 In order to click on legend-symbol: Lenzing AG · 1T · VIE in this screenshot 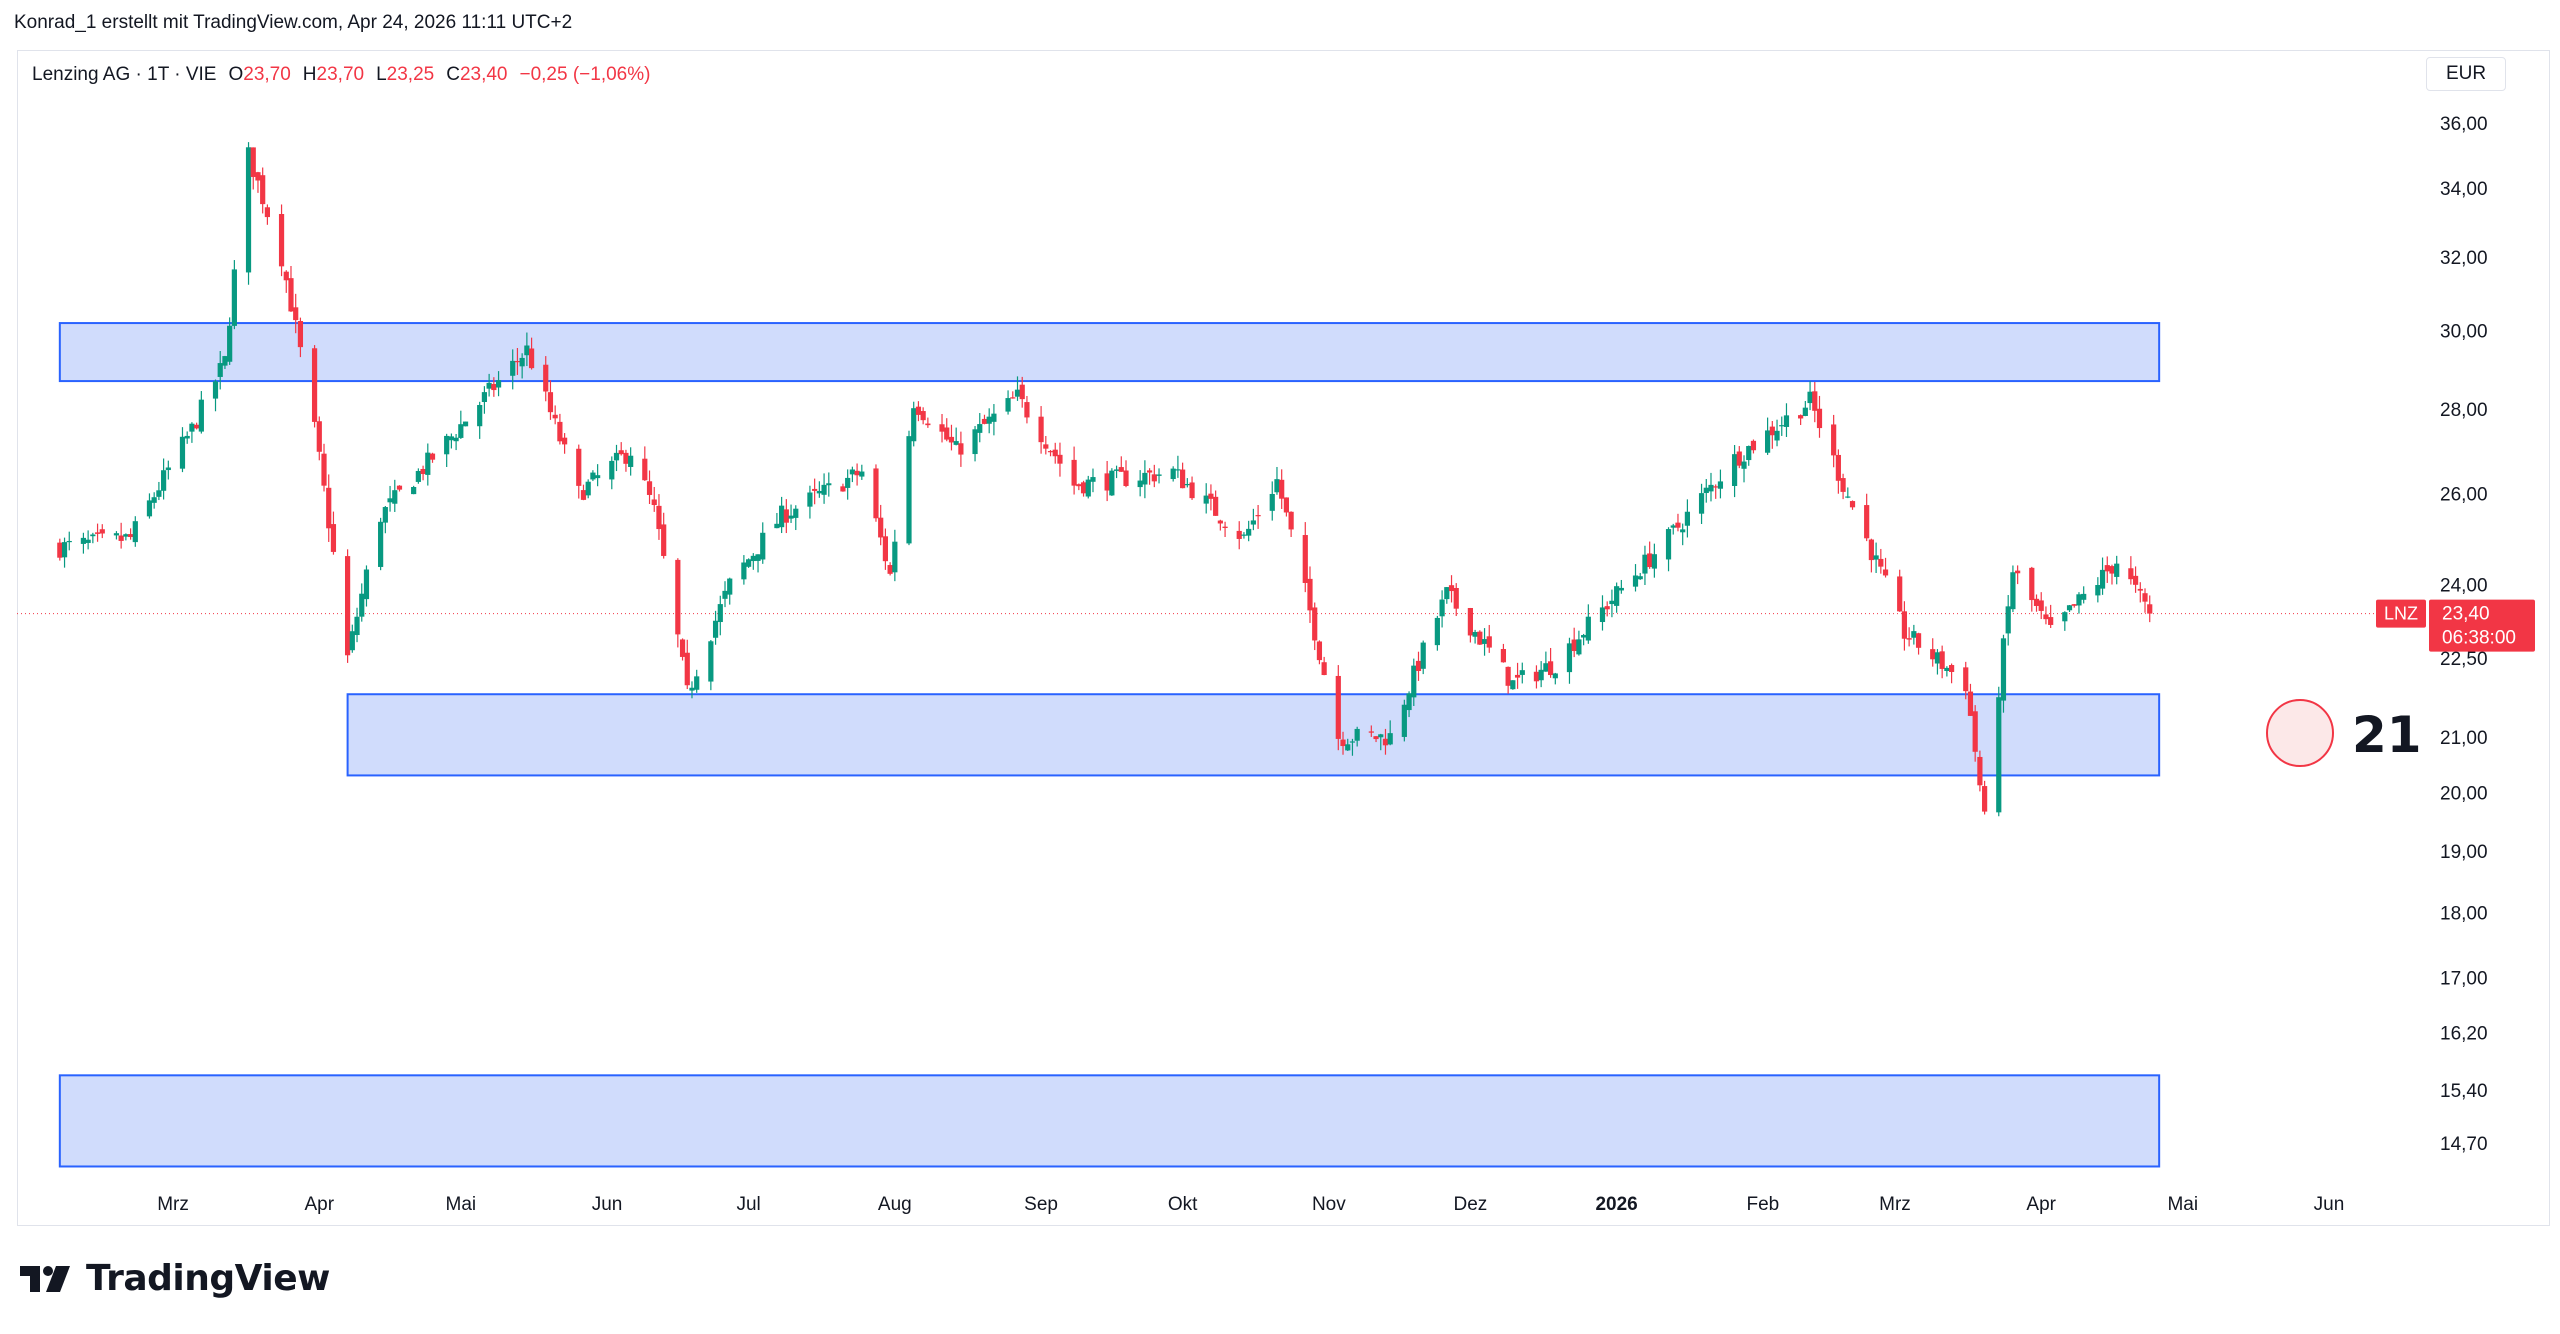, I will do `click(124, 74)`.